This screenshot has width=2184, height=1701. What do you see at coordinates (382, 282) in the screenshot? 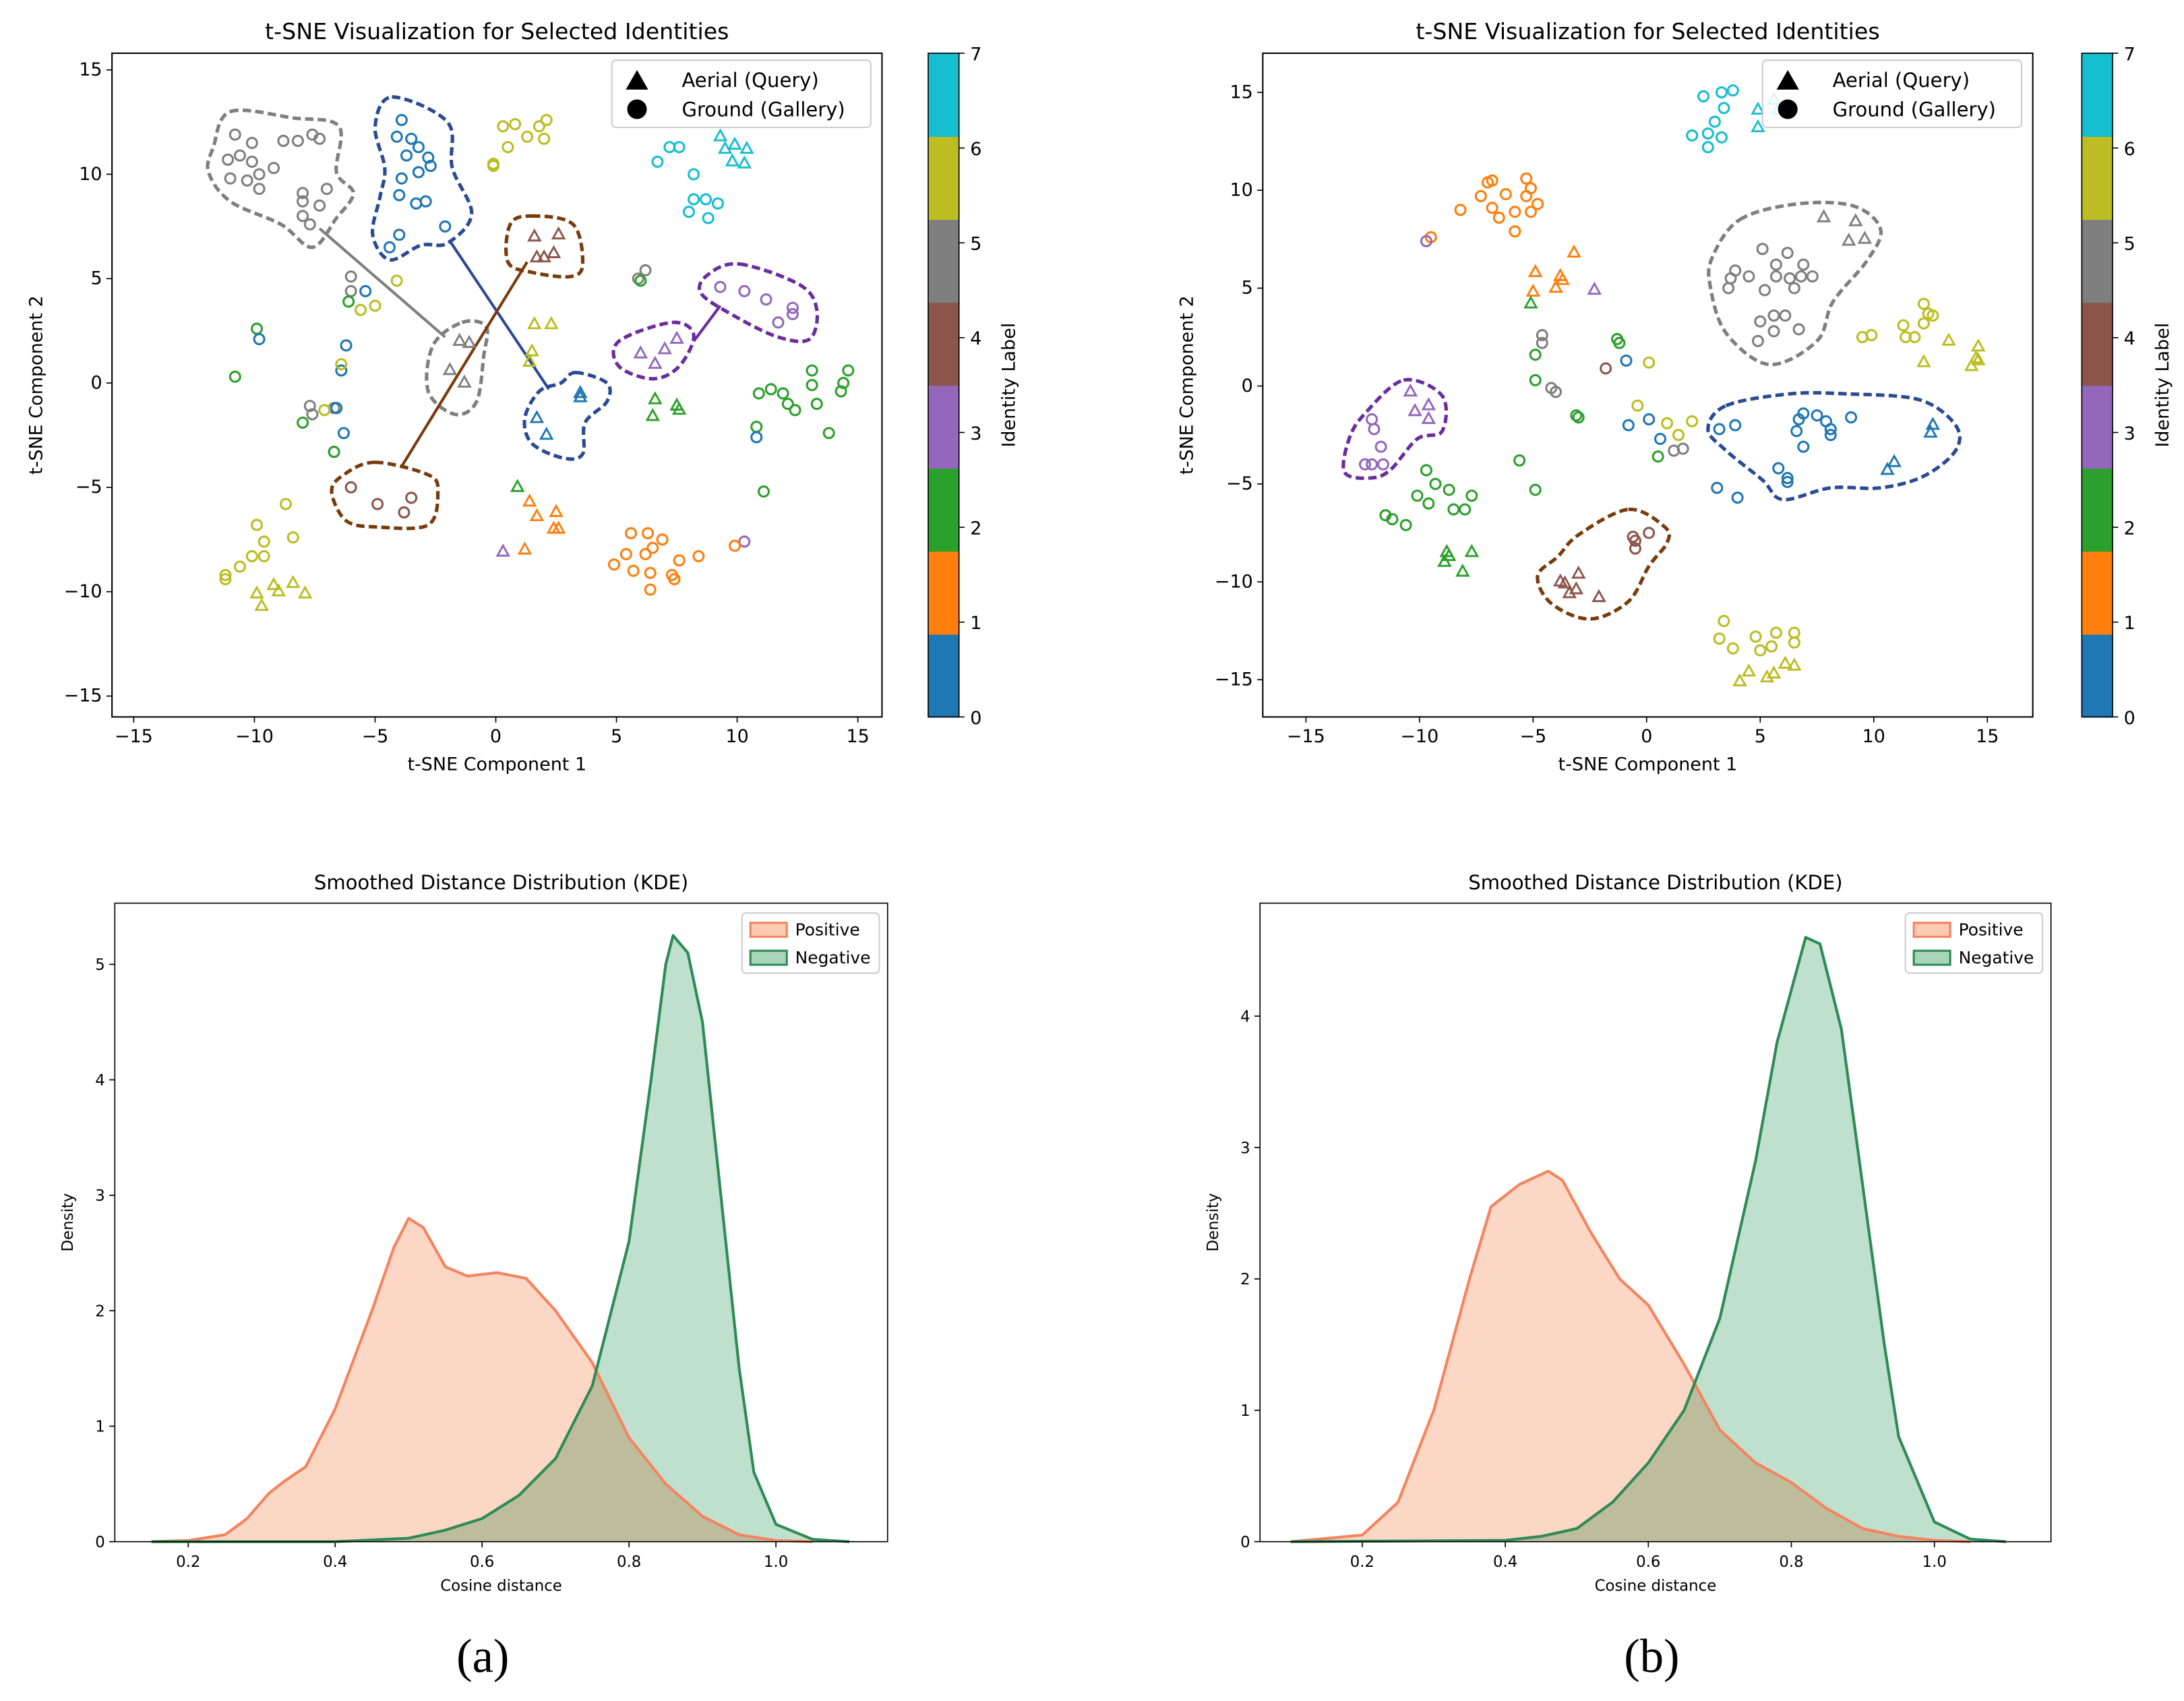
I see `cluster-link` at bounding box center [382, 282].